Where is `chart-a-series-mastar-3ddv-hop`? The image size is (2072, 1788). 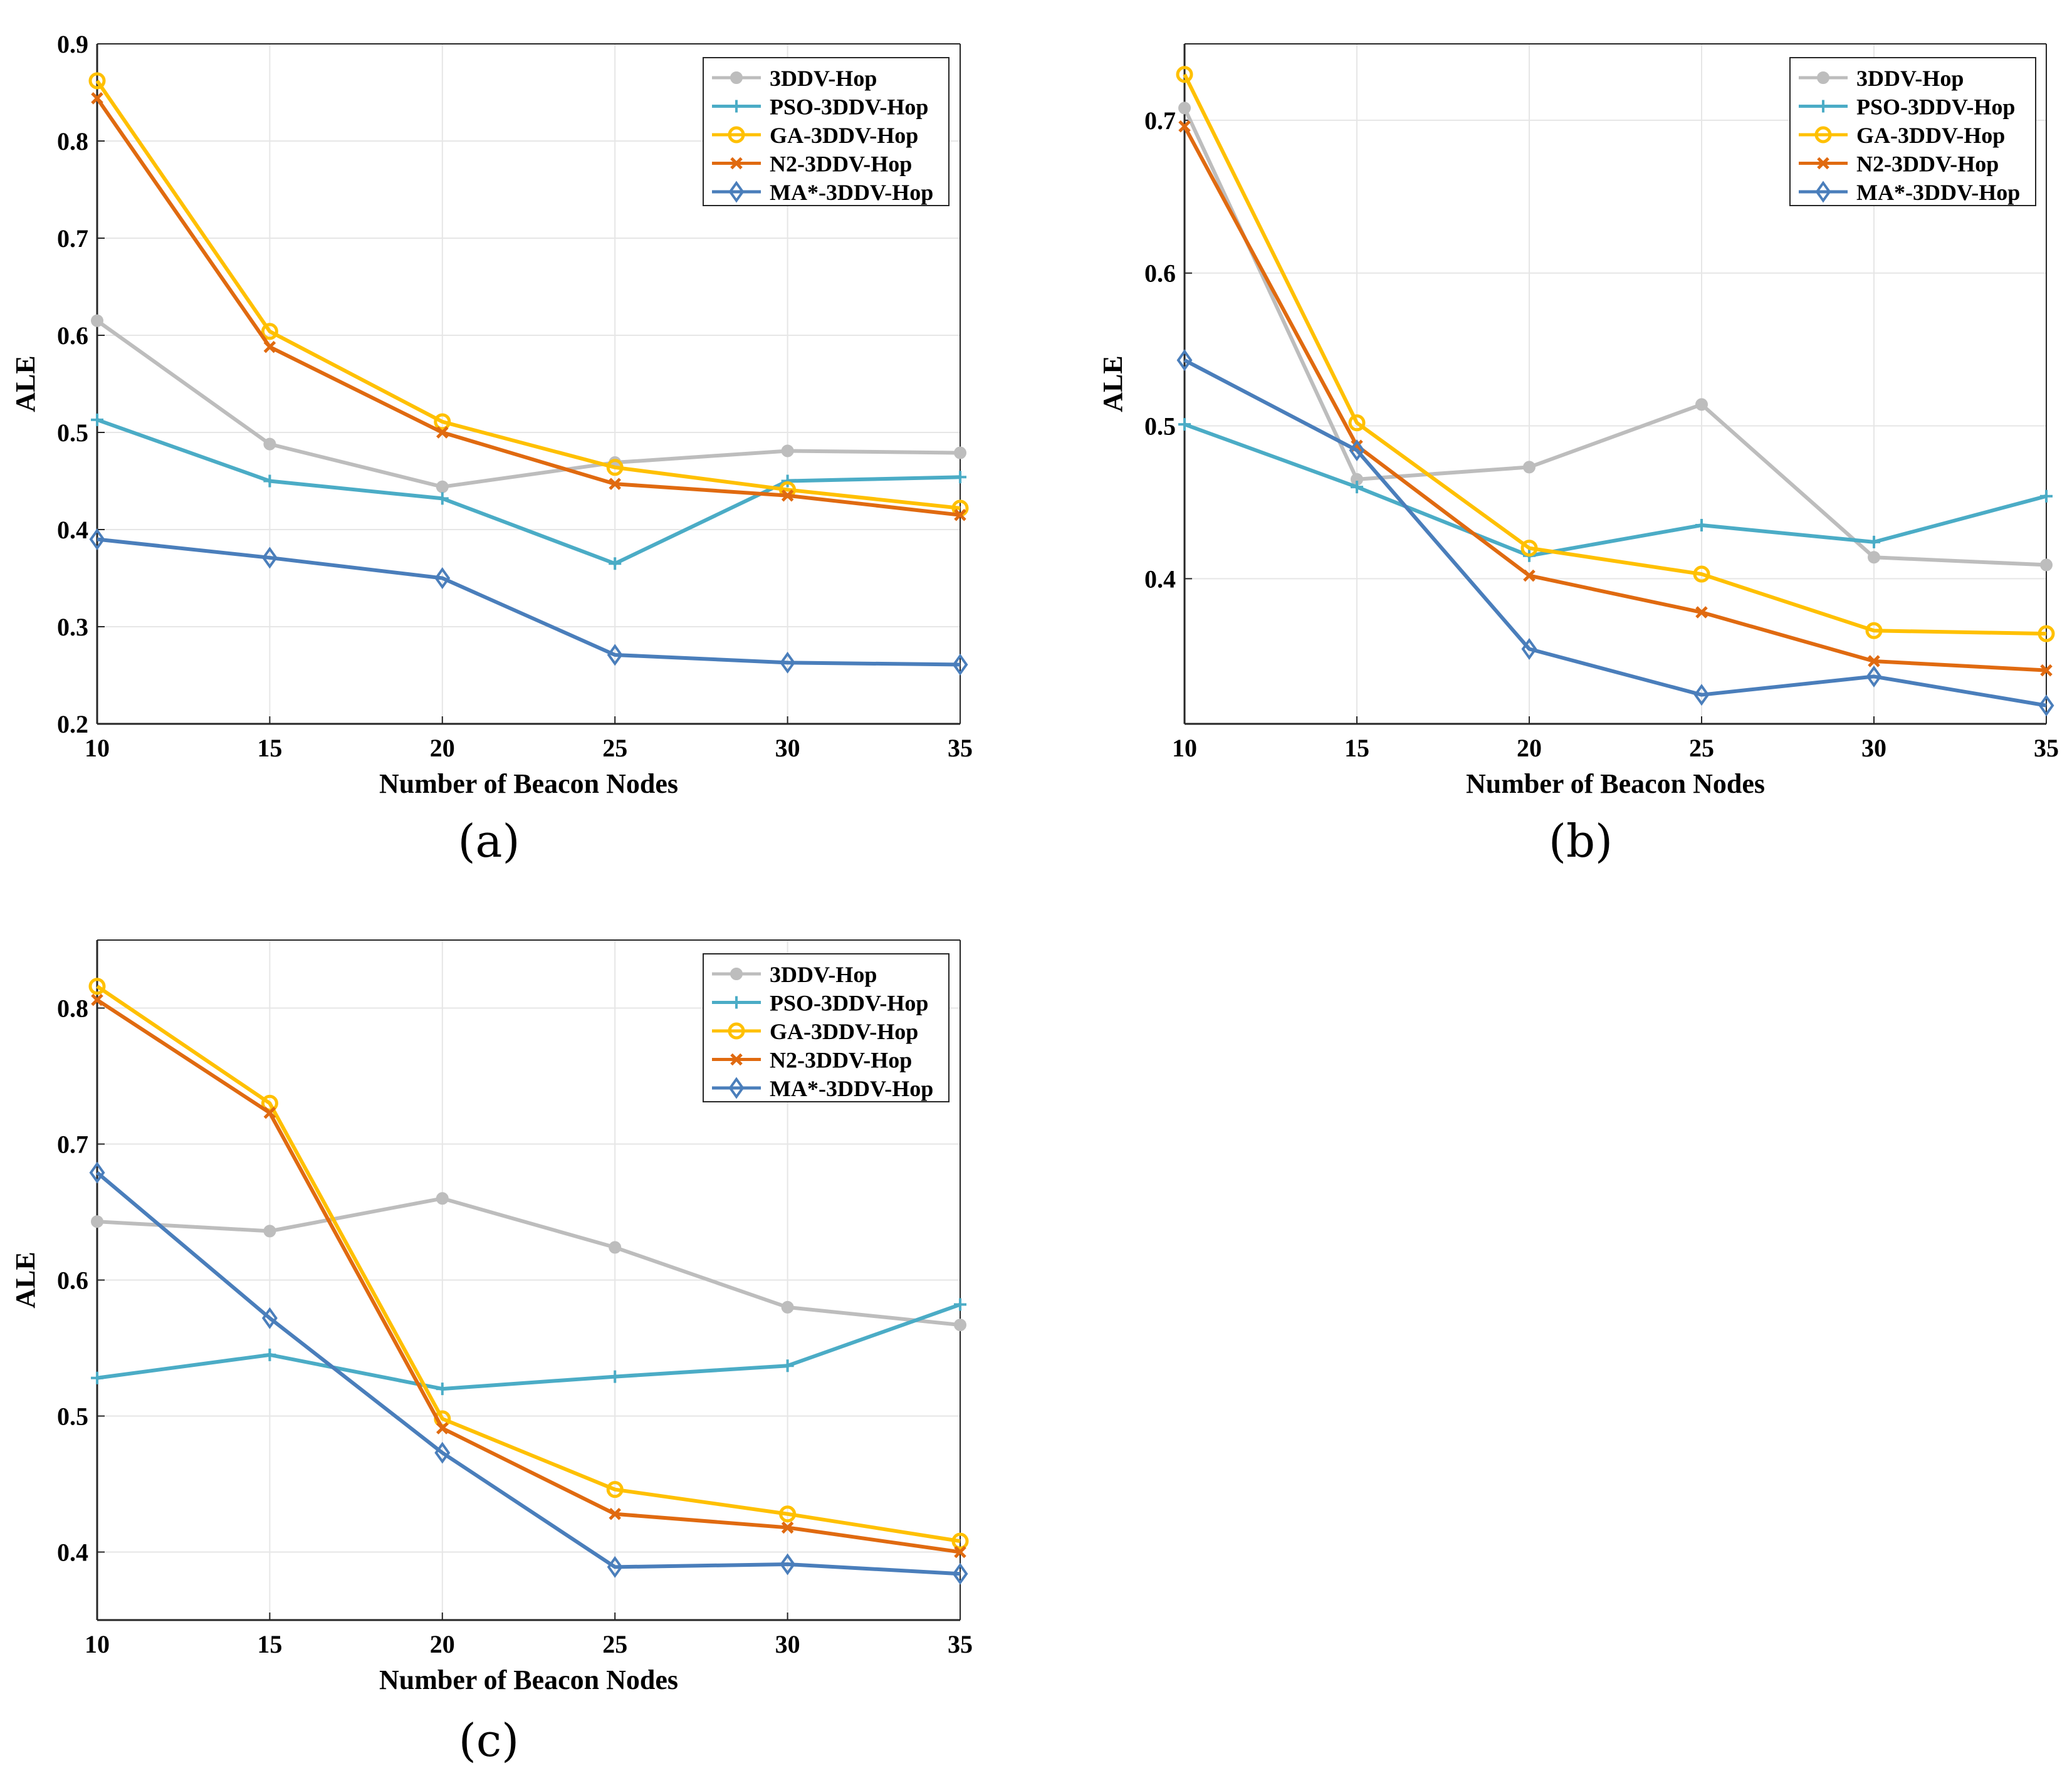 chart-a-series-mastar-3ddv-hop is located at coordinates (528, 602).